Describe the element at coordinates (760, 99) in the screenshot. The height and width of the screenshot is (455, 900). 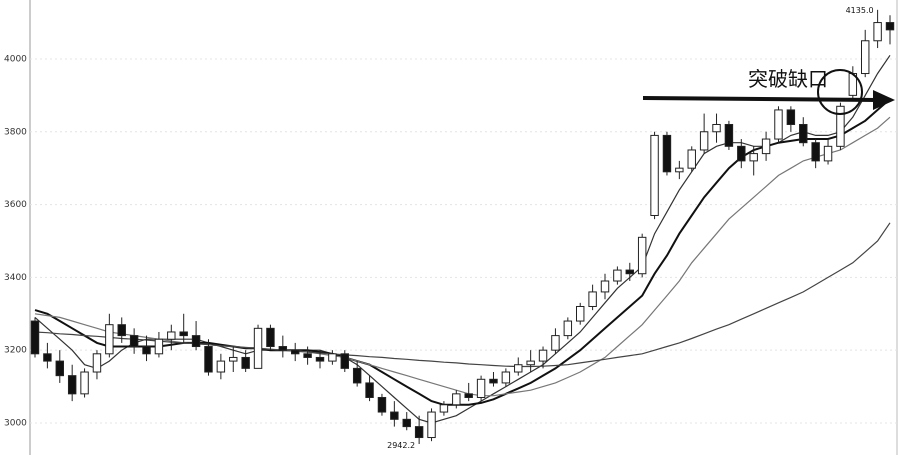
I see `arrow-shaft` at that location.